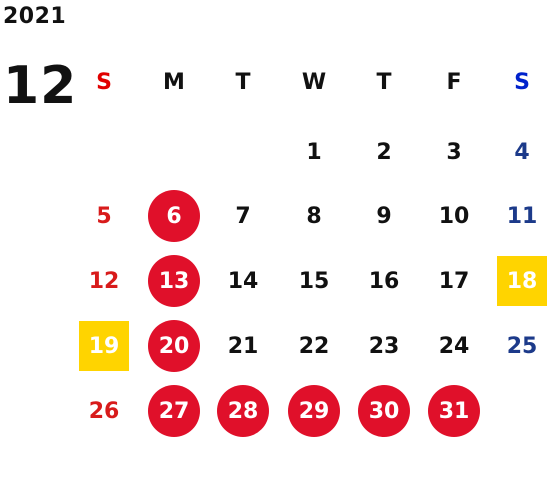 The image size is (548, 503). I want to click on day-cell: 25, so click(520, 346).